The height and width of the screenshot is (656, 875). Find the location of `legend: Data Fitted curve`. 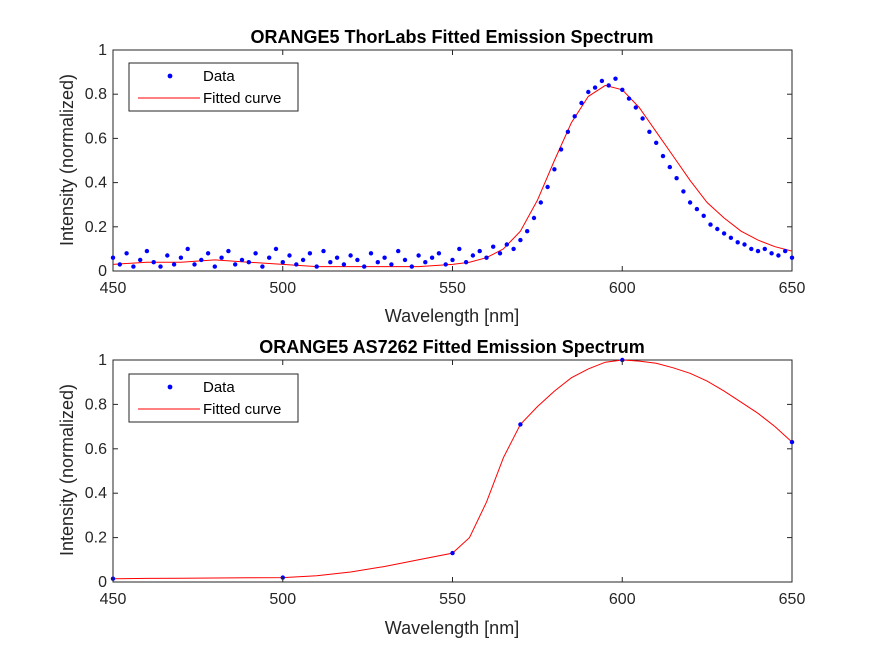

legend: Data Fitted curve is located at coordinates (213, 398).